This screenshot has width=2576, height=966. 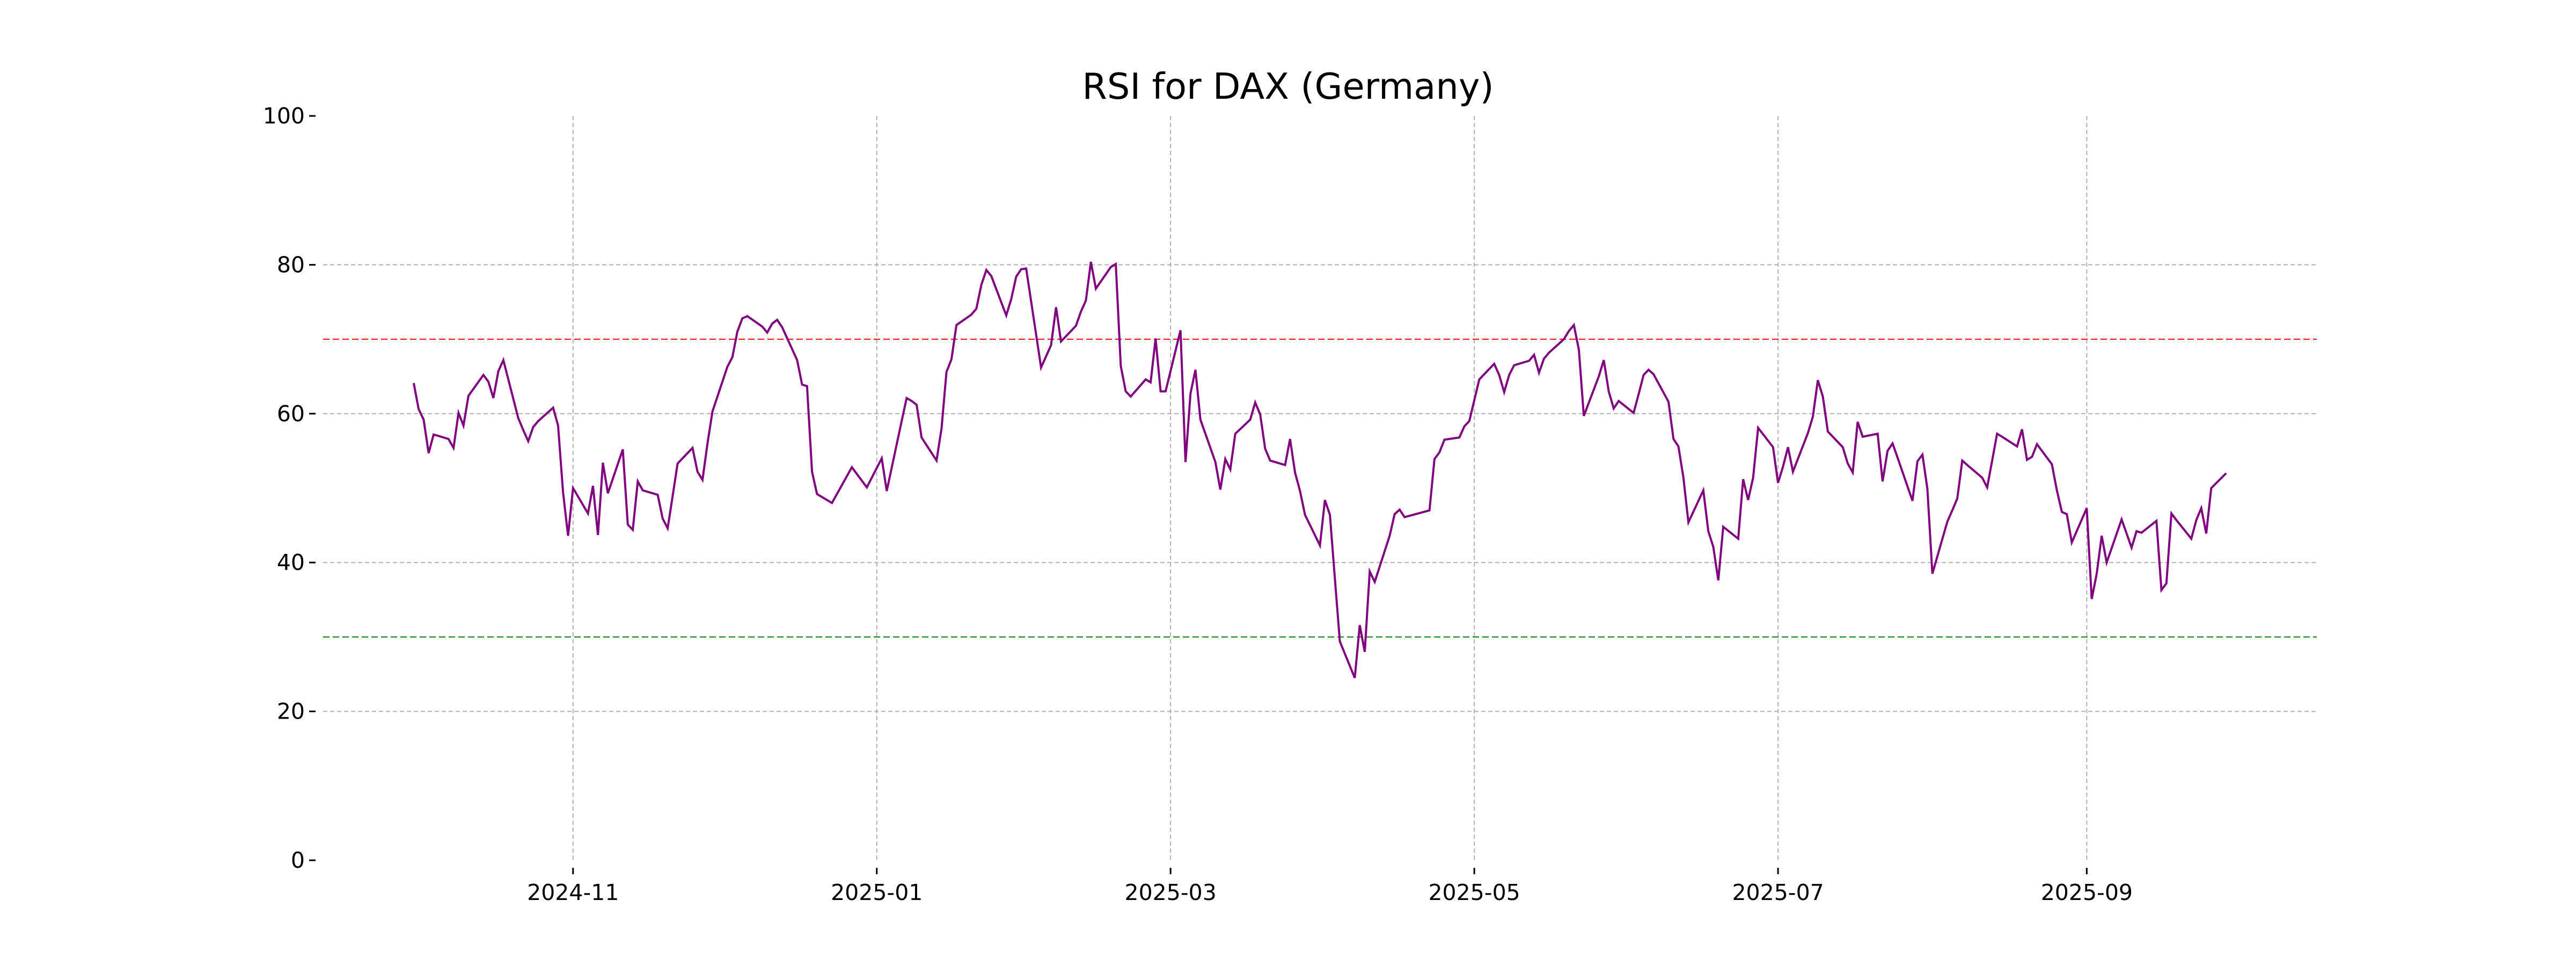 I want to click on y-tick-label: 20, so click(x=291, y=711).